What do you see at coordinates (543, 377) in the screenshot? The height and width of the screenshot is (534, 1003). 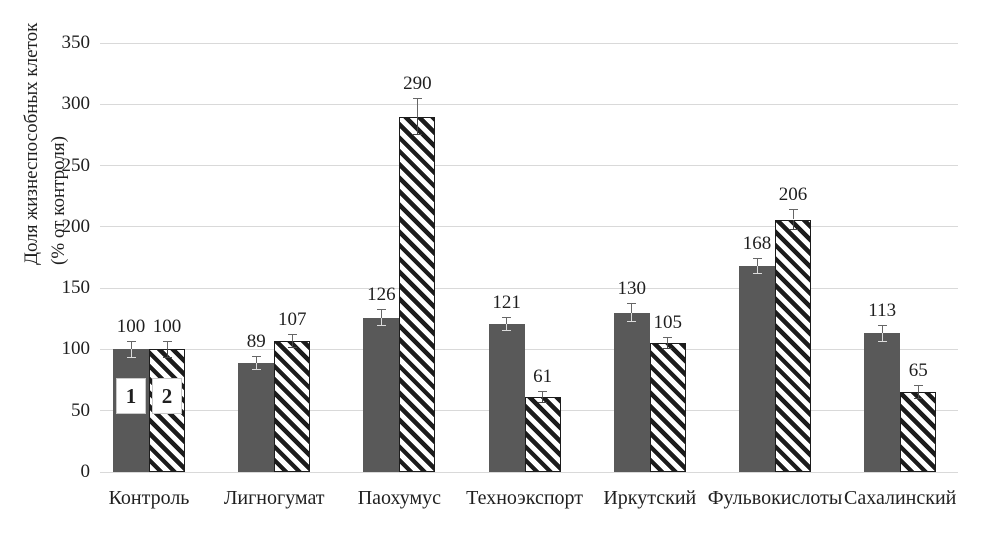 I see `value-label: 61` at bounding box center [543, 377].